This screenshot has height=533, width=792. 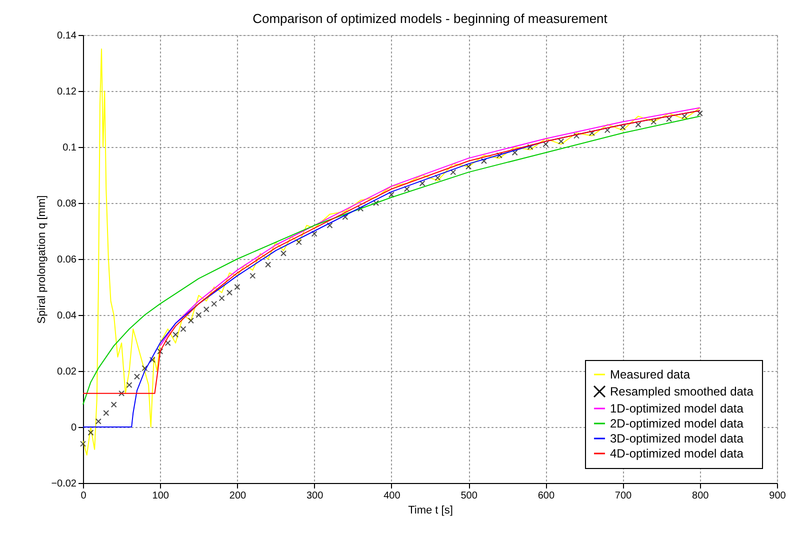 I want to click on legend-label: 1D-optimized model data, so click(x=677, y=409).